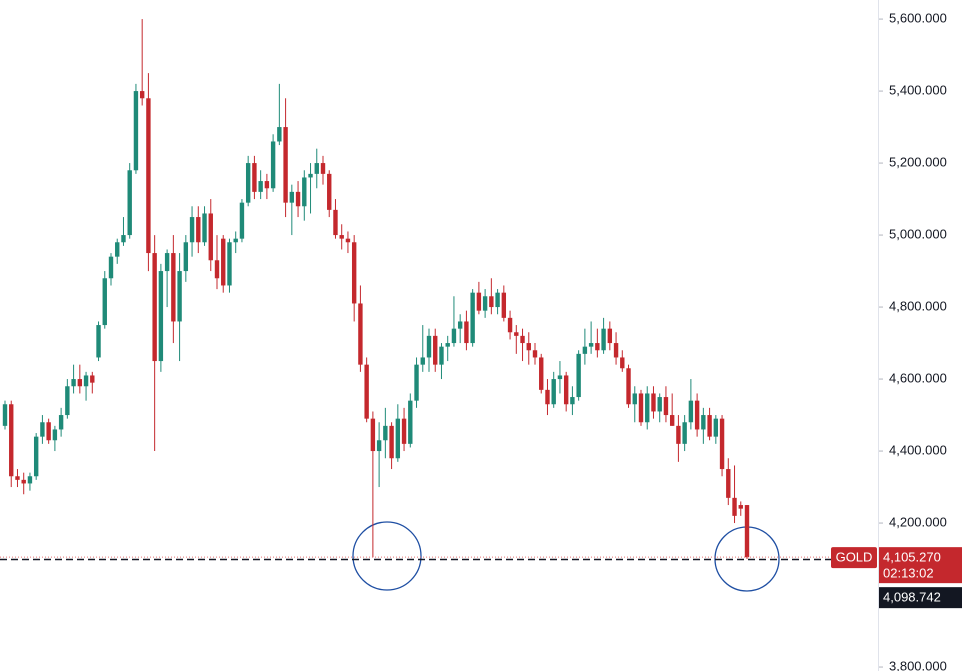  I want to click on price-line-box, so click(920, 598).